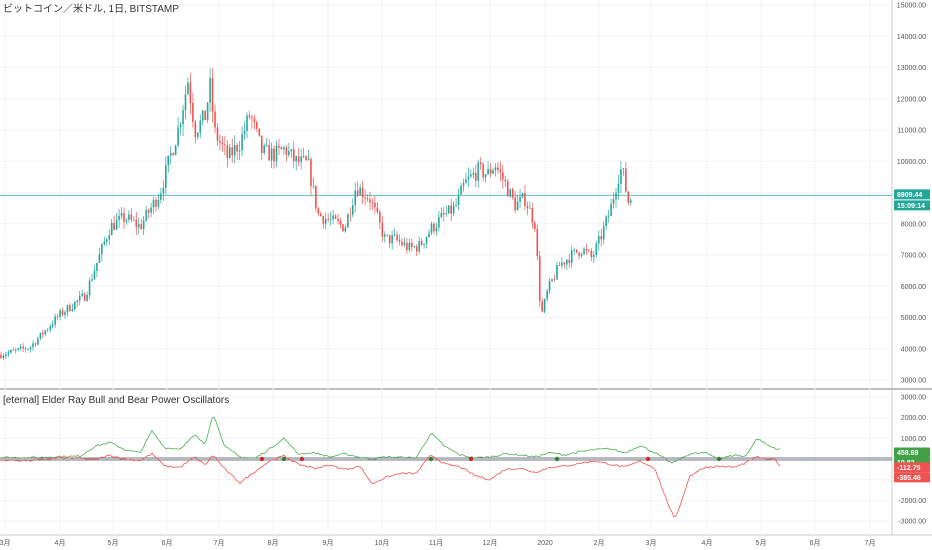 The image size is (932, 550). What do you see at coordinates (912, 477) in the screenshot?
I see `bear-badge-bottom-bg` at bounding box center [912, 477].